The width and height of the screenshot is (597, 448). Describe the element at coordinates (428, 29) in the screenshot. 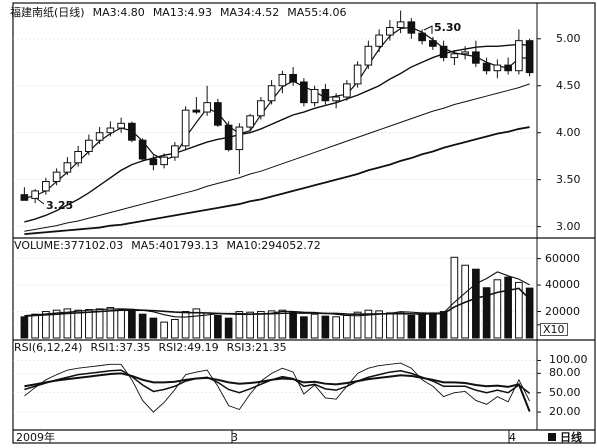

I see `high-pointer` at that location.